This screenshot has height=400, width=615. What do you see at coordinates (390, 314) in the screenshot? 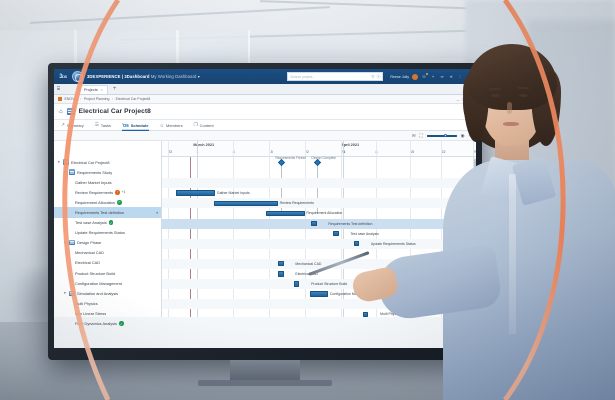
I see `gantt-bar-label: Multi Physics` at bounding box center [390, 314].